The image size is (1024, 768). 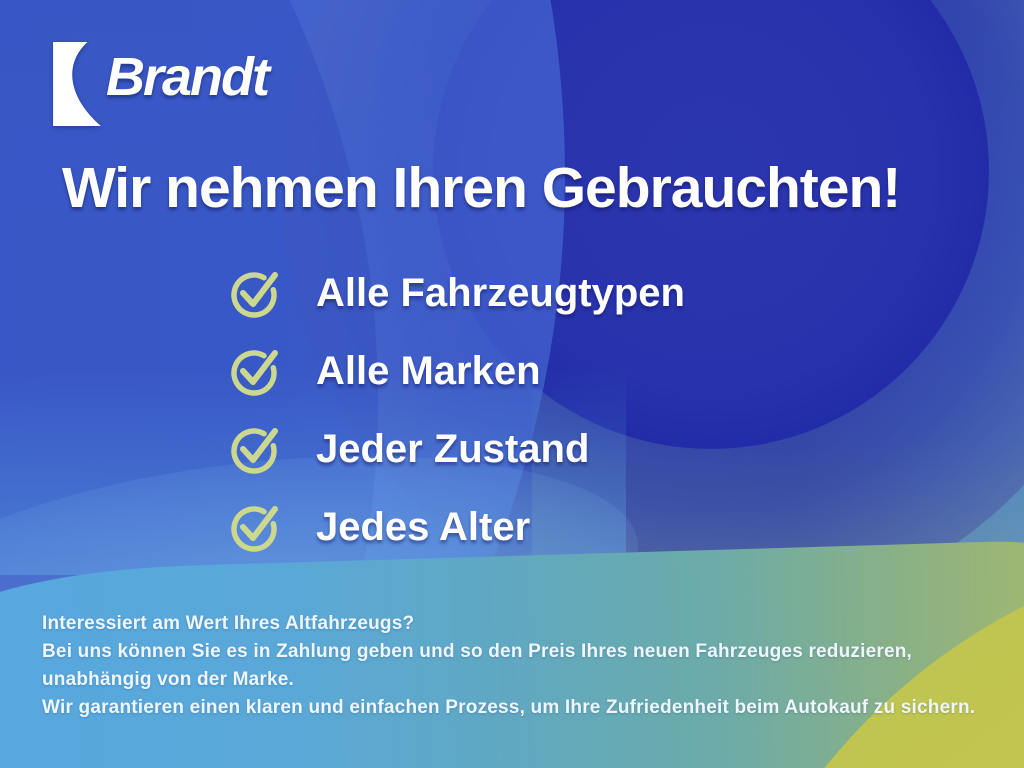 I want to click on list-item: Alle Marken, so click(x=456, y=371).